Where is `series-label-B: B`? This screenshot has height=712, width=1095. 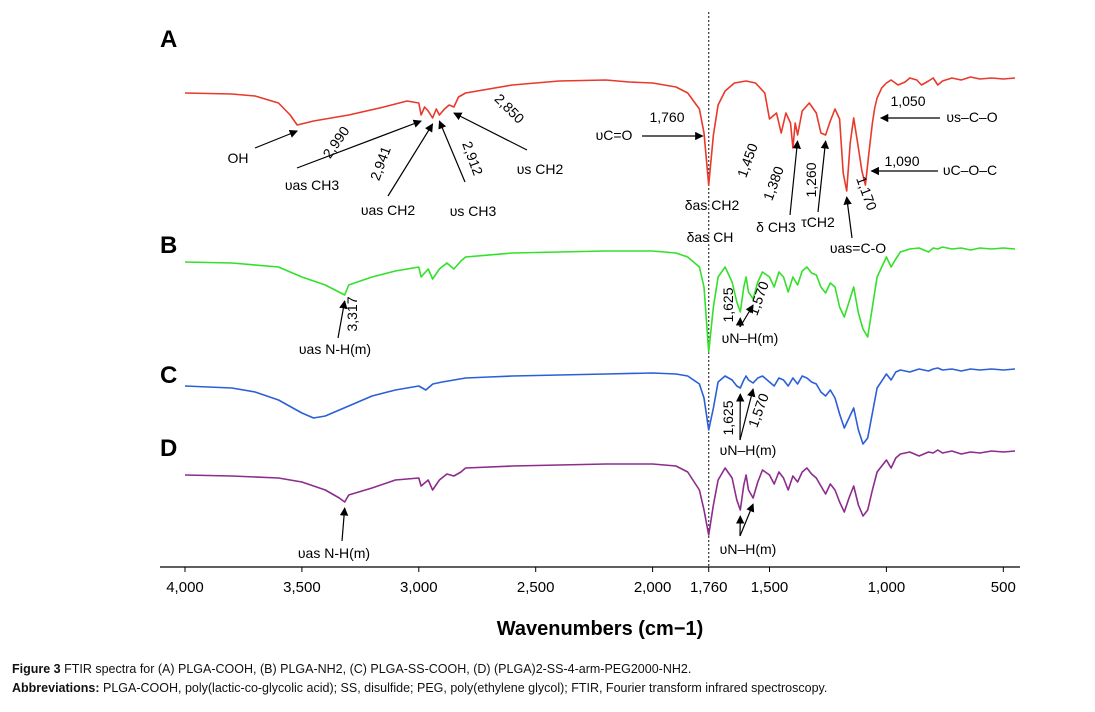
series-label-B: B is located at coordinates (168, 245).